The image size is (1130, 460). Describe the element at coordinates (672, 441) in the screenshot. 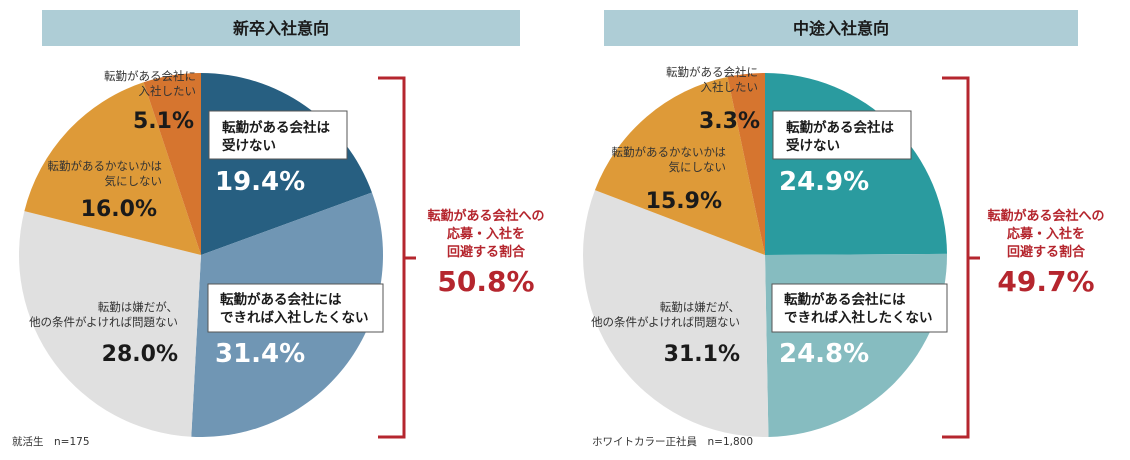

I see `sample-note: ホワイトカラー正社員 n=1,800` at that location.